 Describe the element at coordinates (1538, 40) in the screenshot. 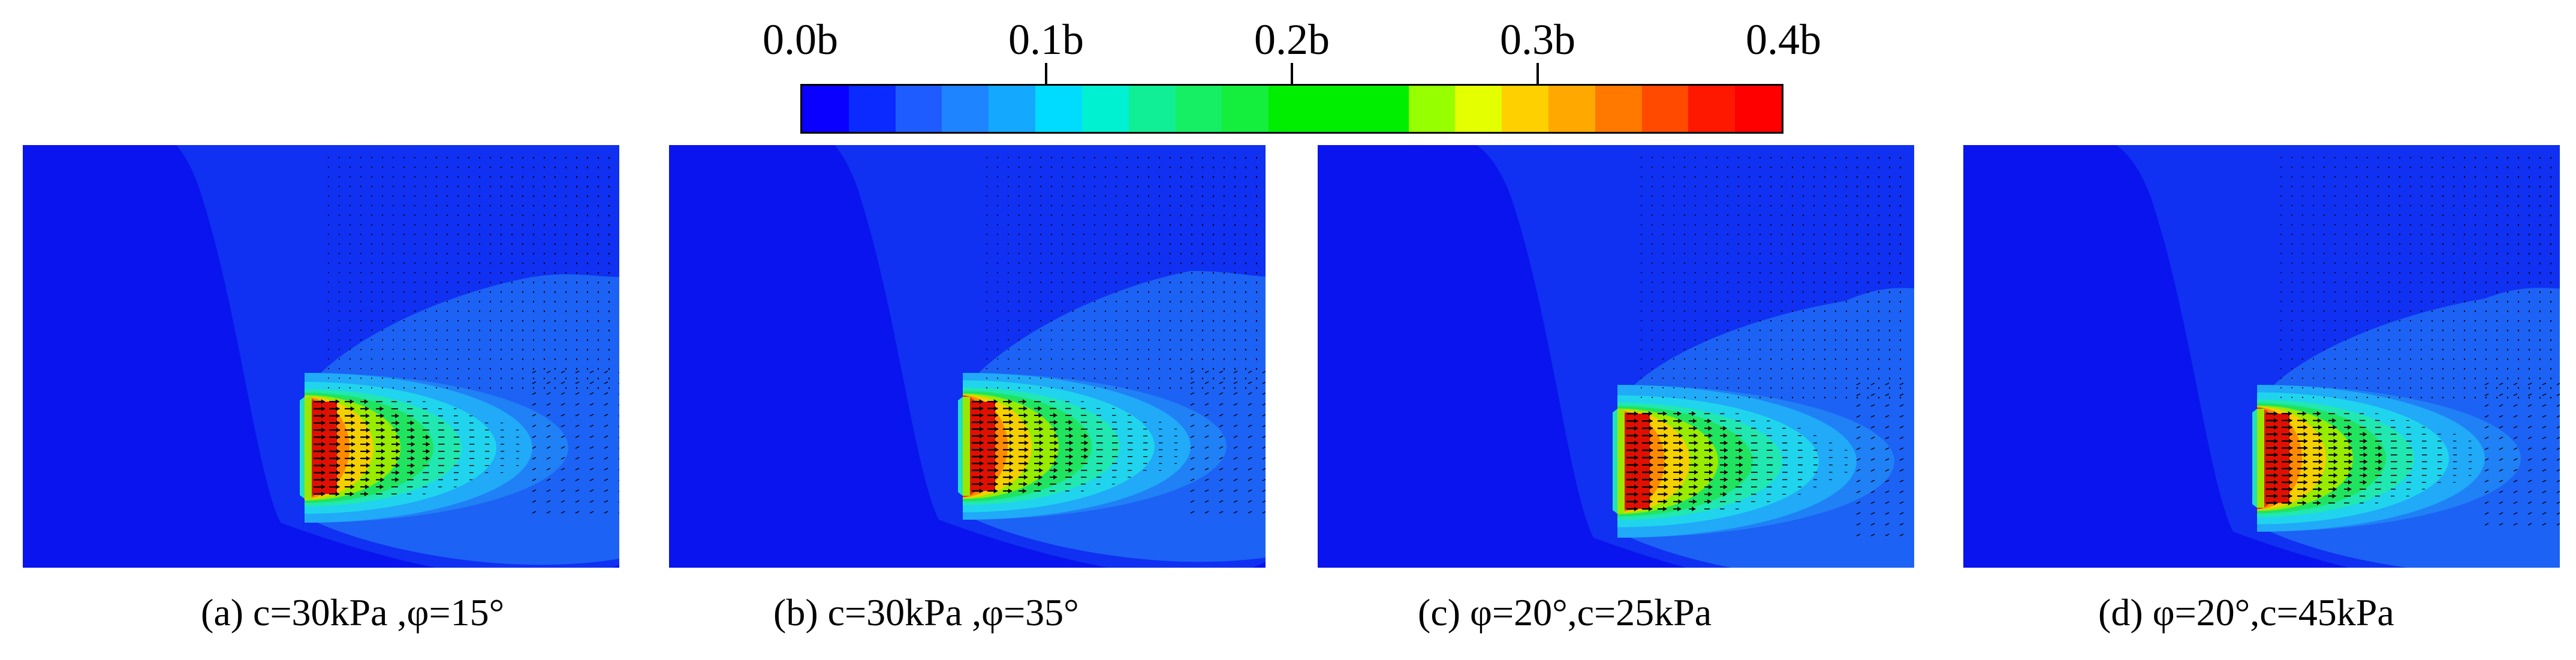

I see `colorbar-tick-label: 0.3b` at that location.